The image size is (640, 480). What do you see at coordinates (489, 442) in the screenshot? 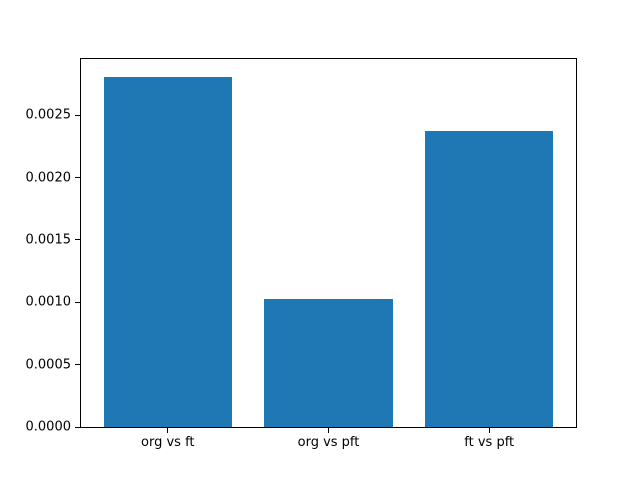
I see `x-tick-label: ft vs pft` at bounding box center [489, 442].